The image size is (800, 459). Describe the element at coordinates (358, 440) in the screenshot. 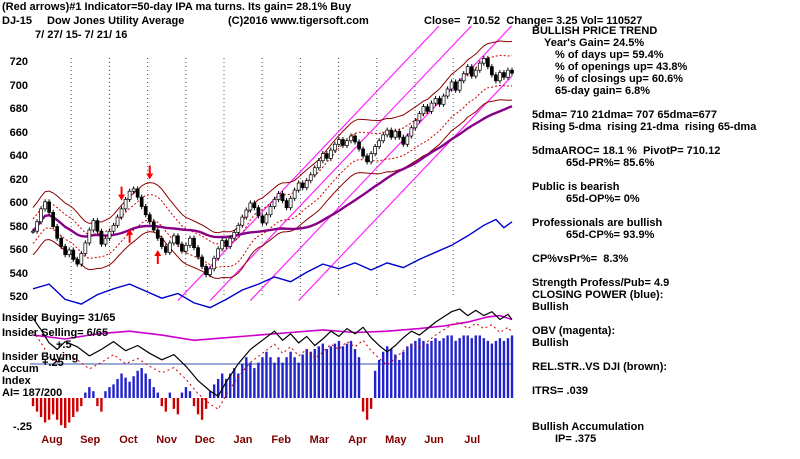

I see `month-label: Apr` at that location.